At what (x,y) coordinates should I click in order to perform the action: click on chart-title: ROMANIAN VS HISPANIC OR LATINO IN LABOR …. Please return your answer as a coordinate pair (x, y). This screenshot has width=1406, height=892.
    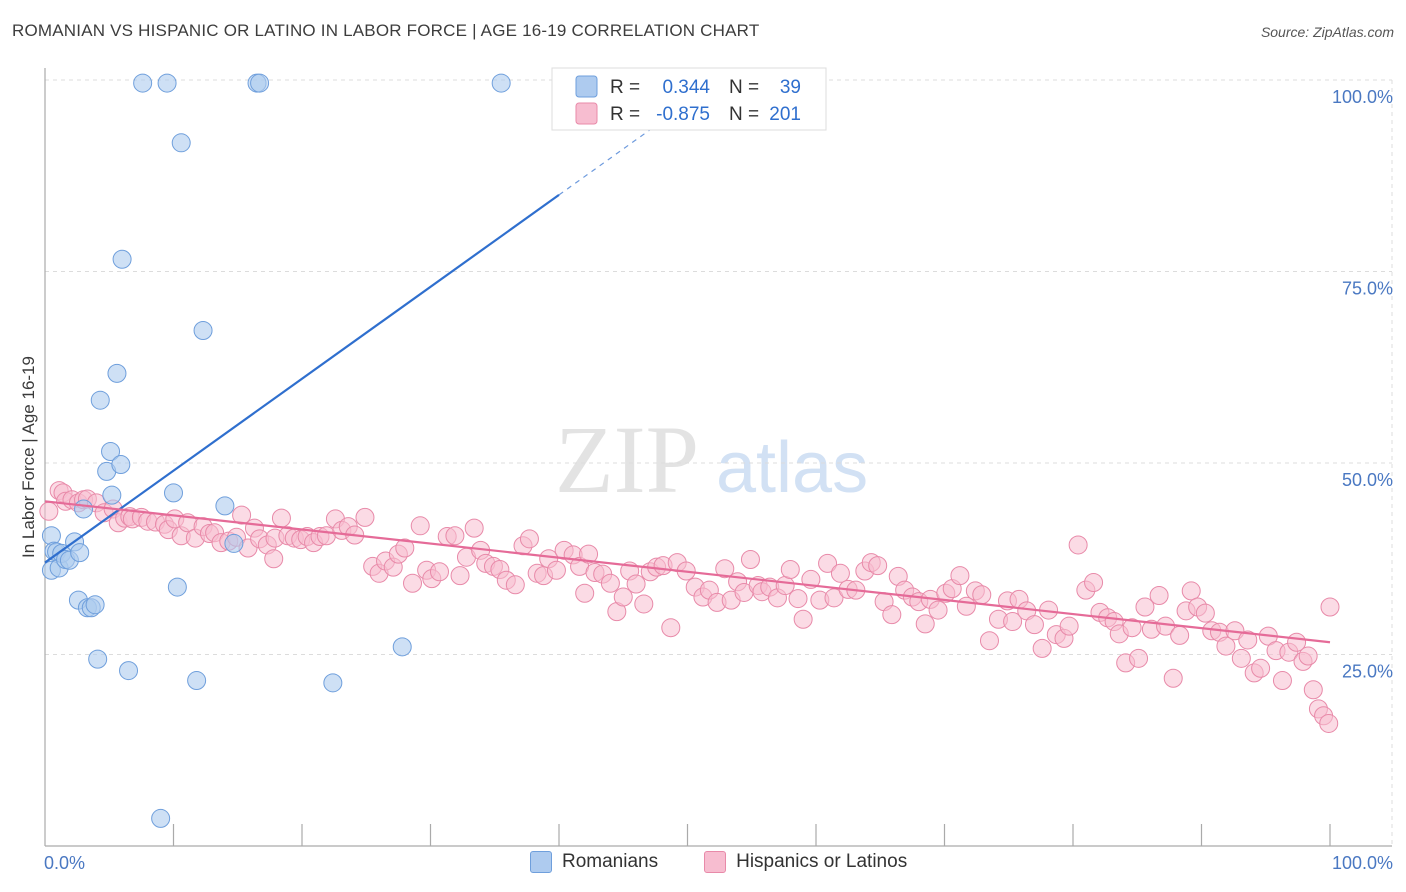
    Looking at the image, I should click on (386, 30).